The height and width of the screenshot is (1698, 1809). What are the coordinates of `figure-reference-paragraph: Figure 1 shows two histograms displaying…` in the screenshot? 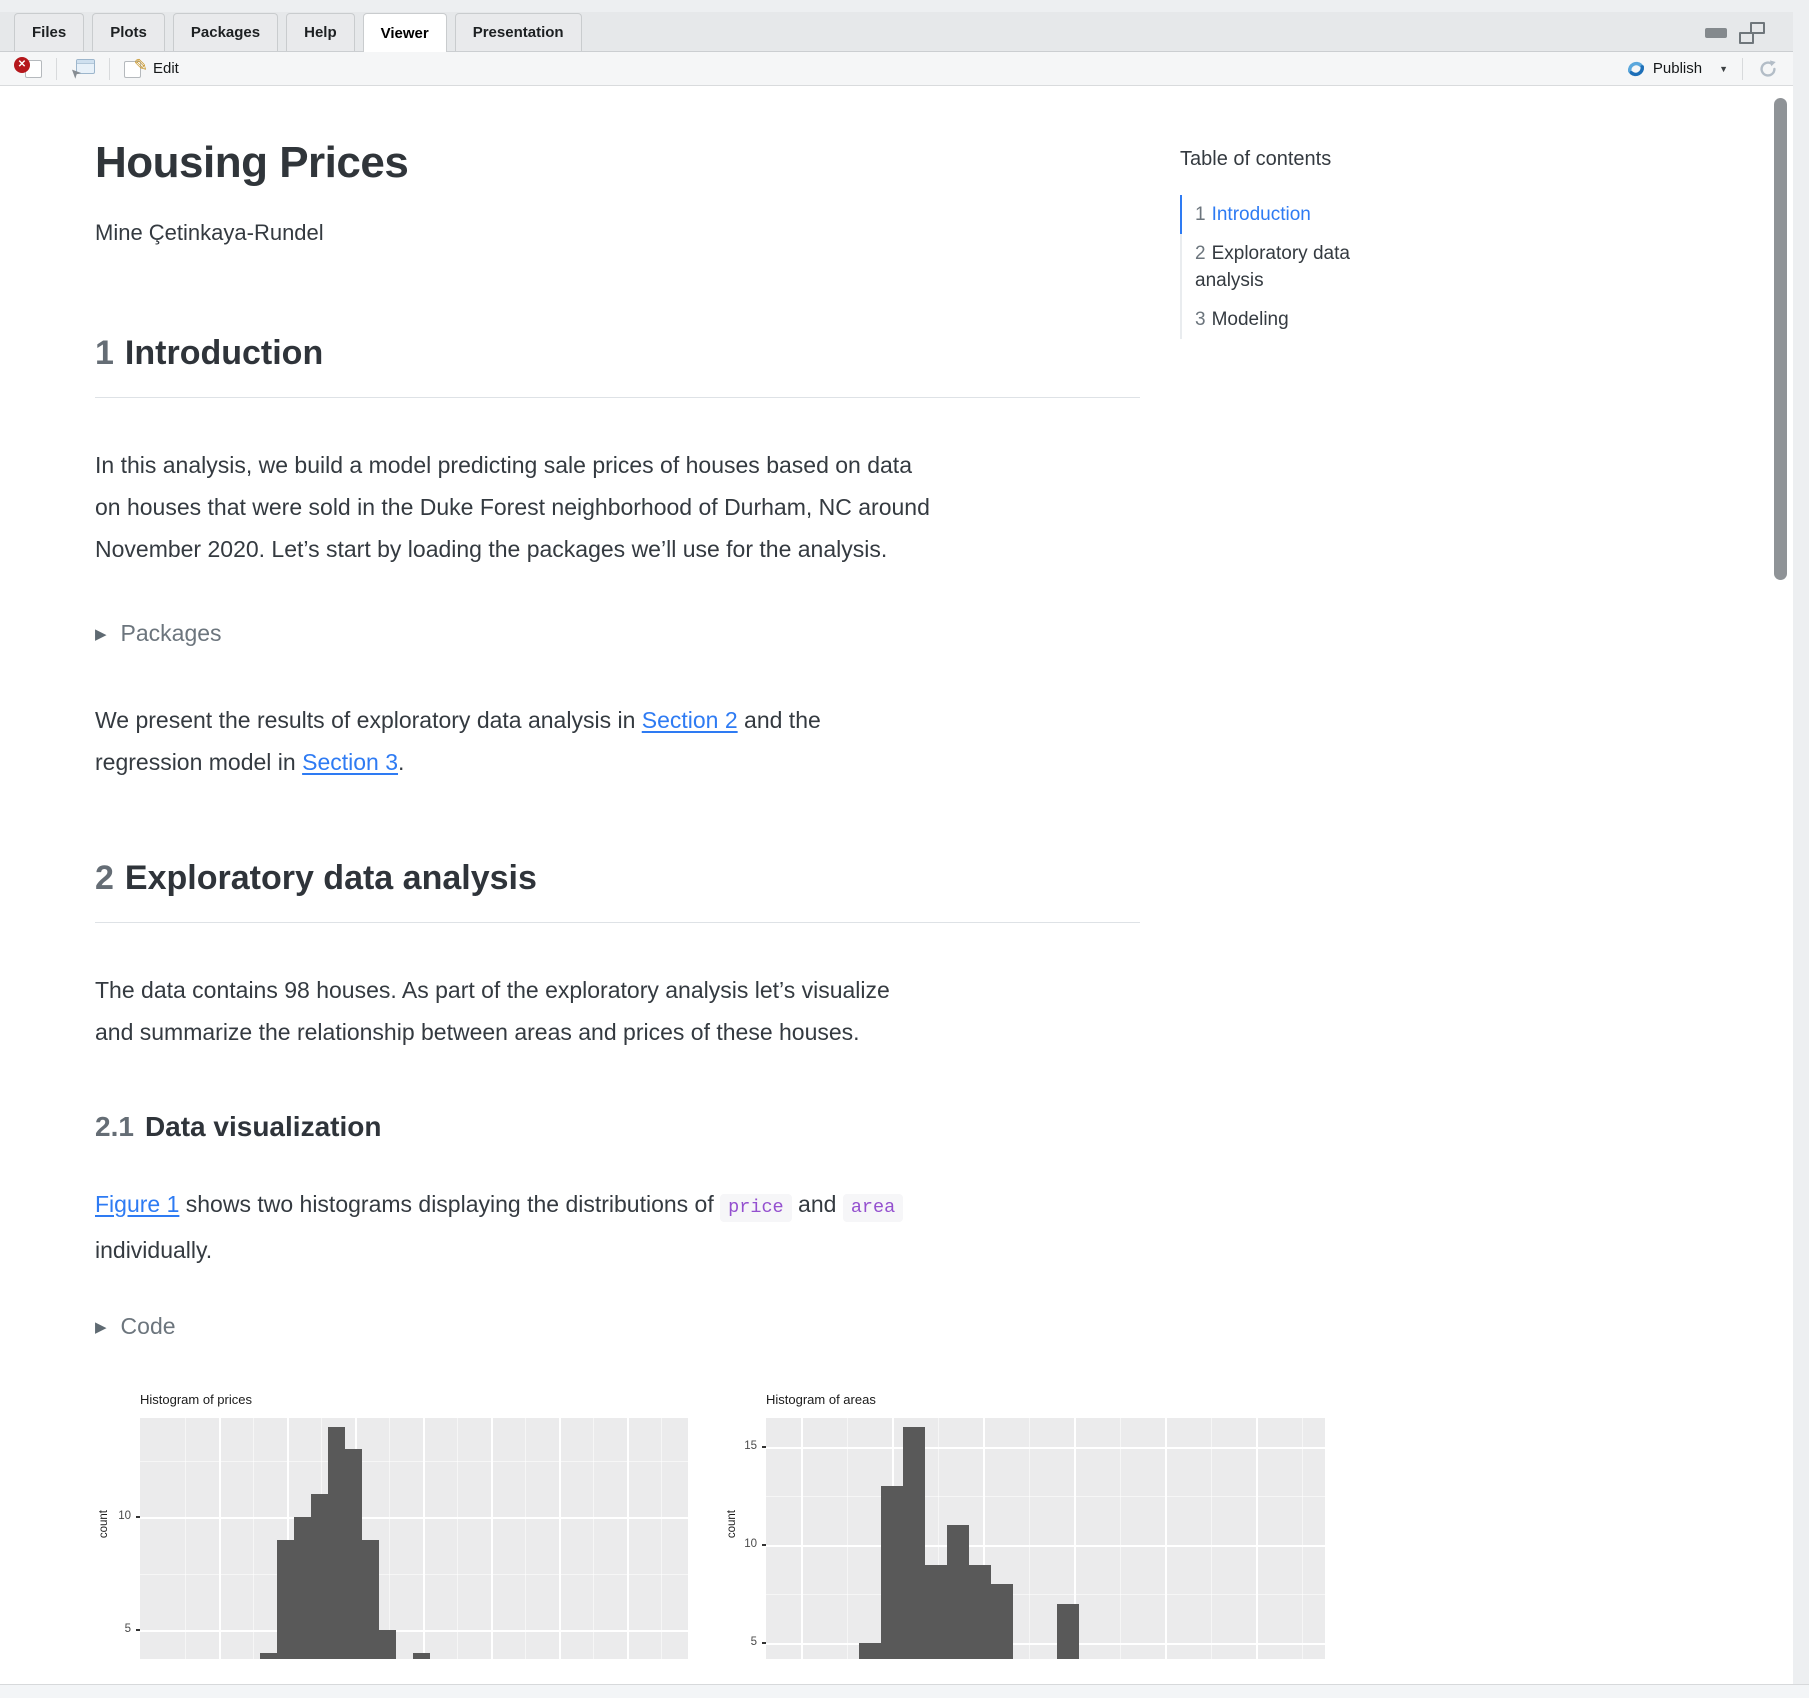 It's located at (617, 1227).